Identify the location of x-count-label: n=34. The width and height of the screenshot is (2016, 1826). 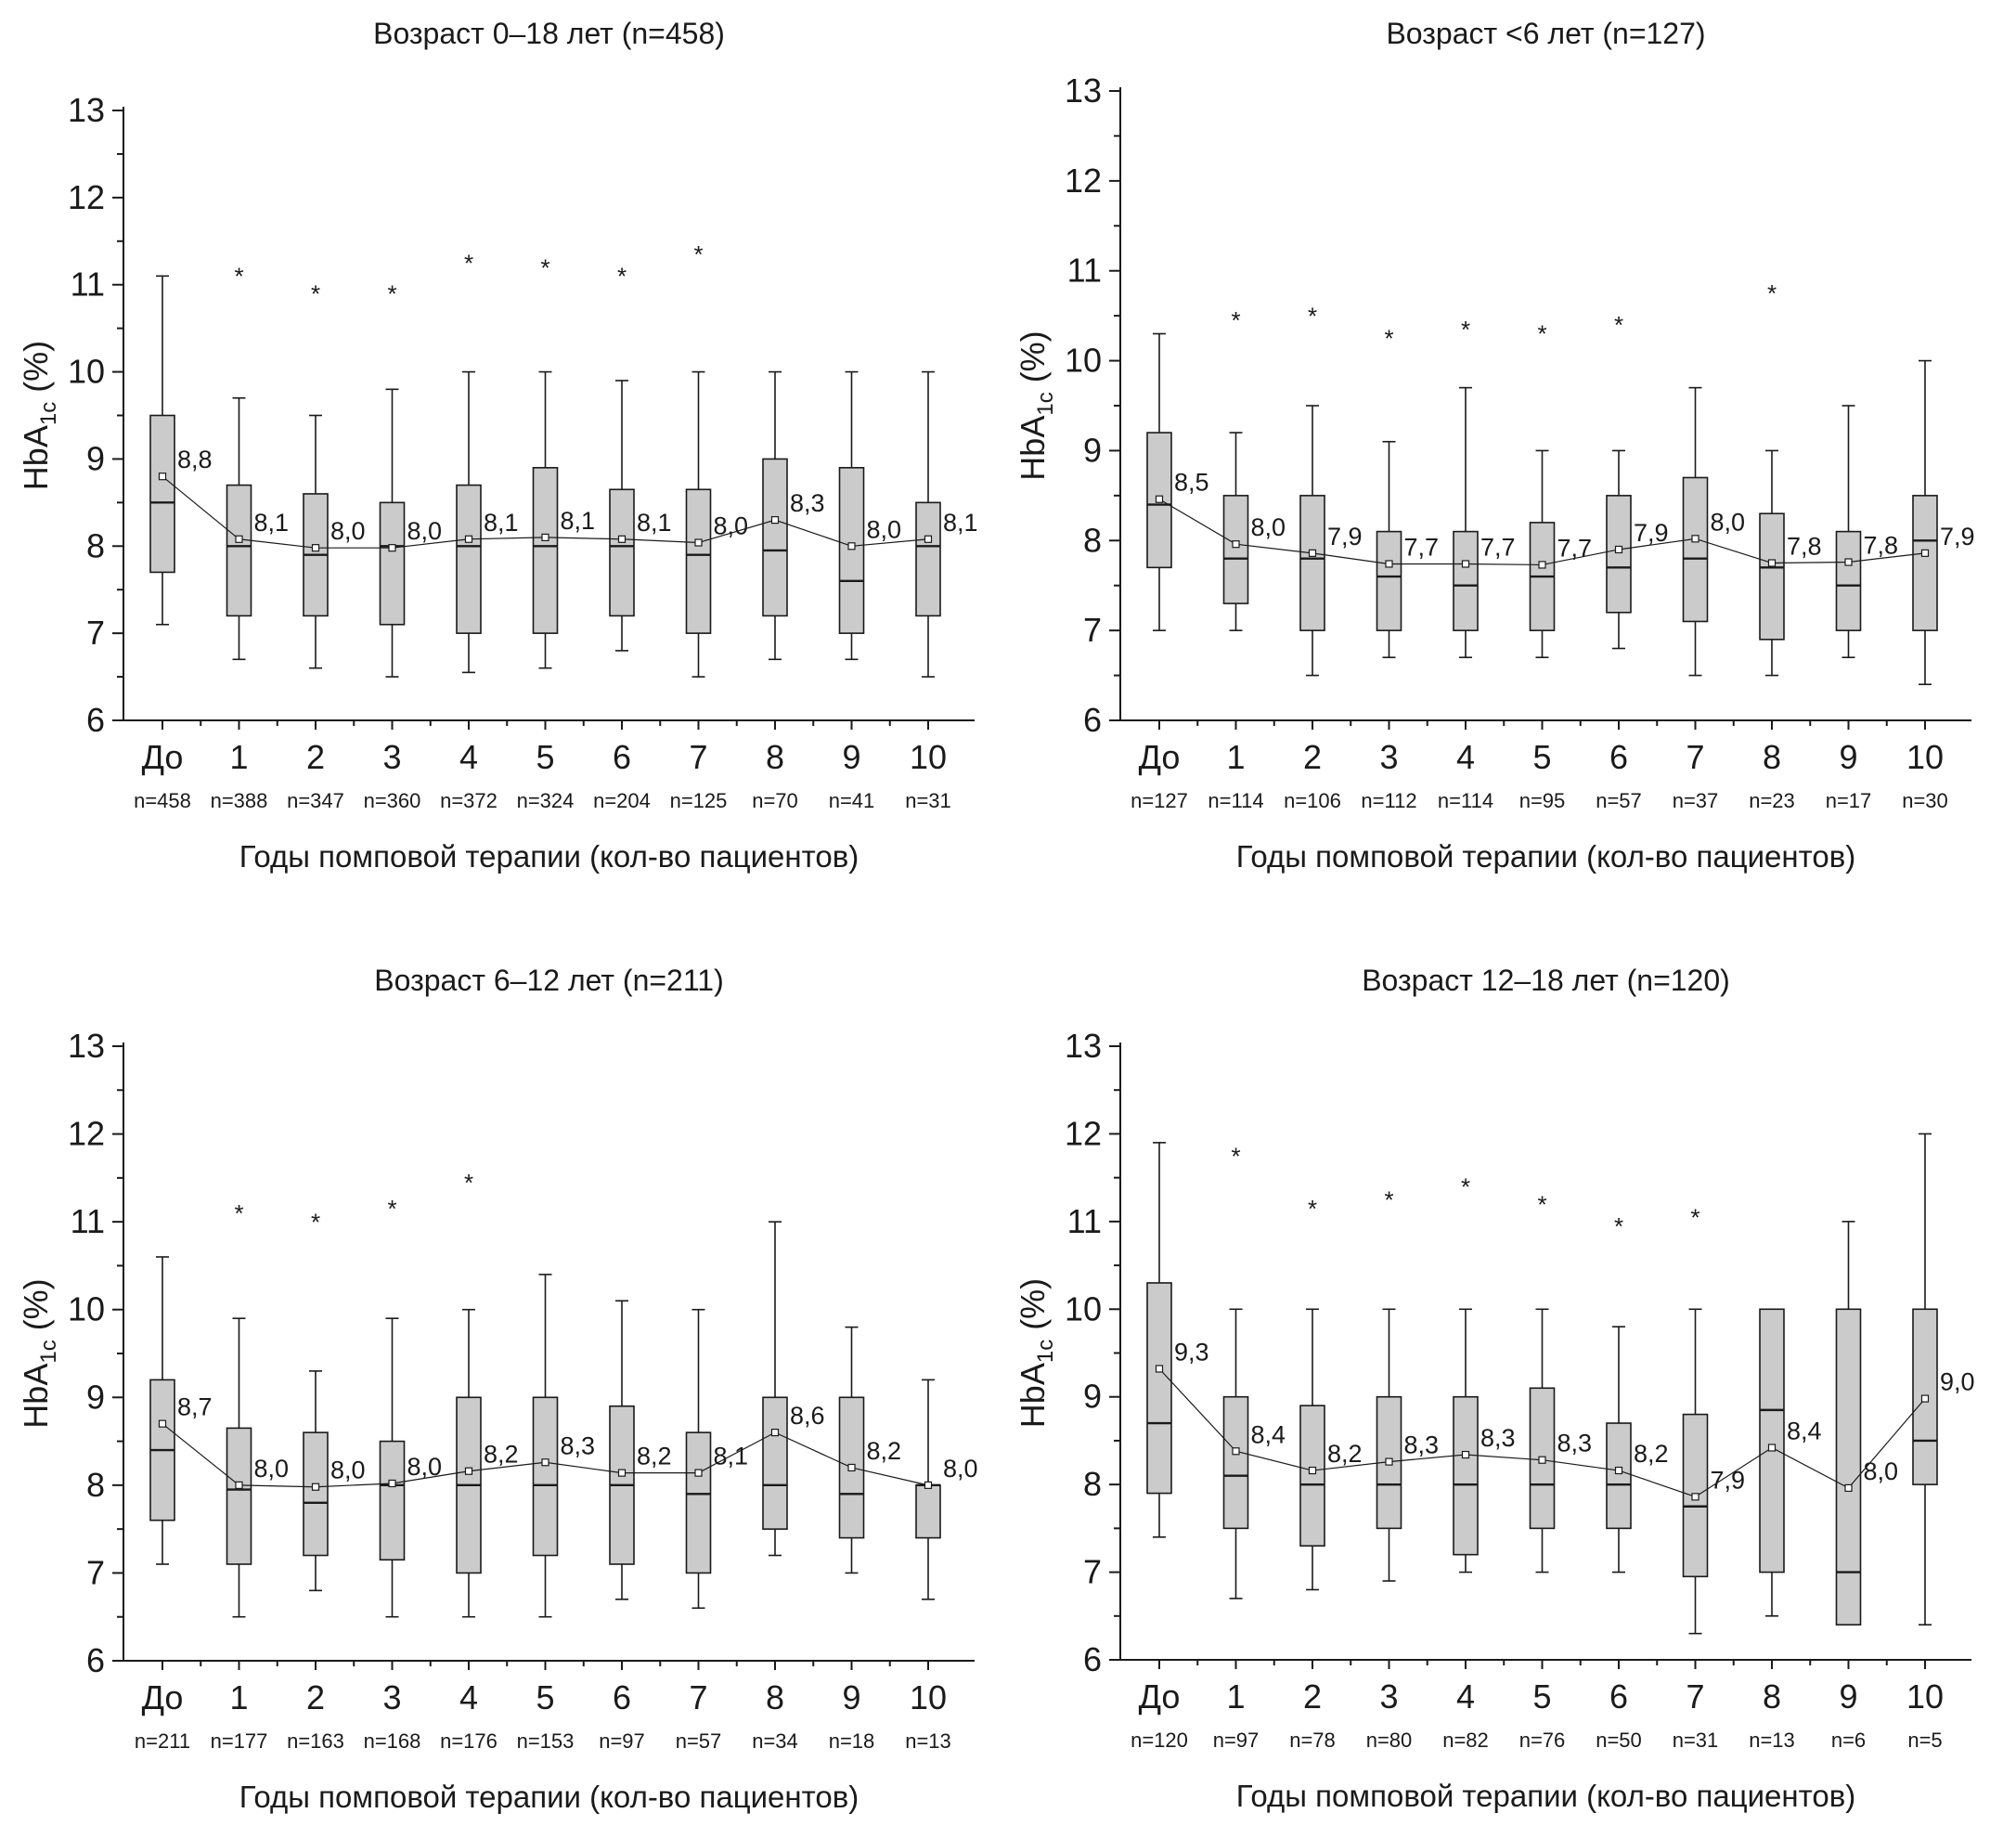
(775, 1741).